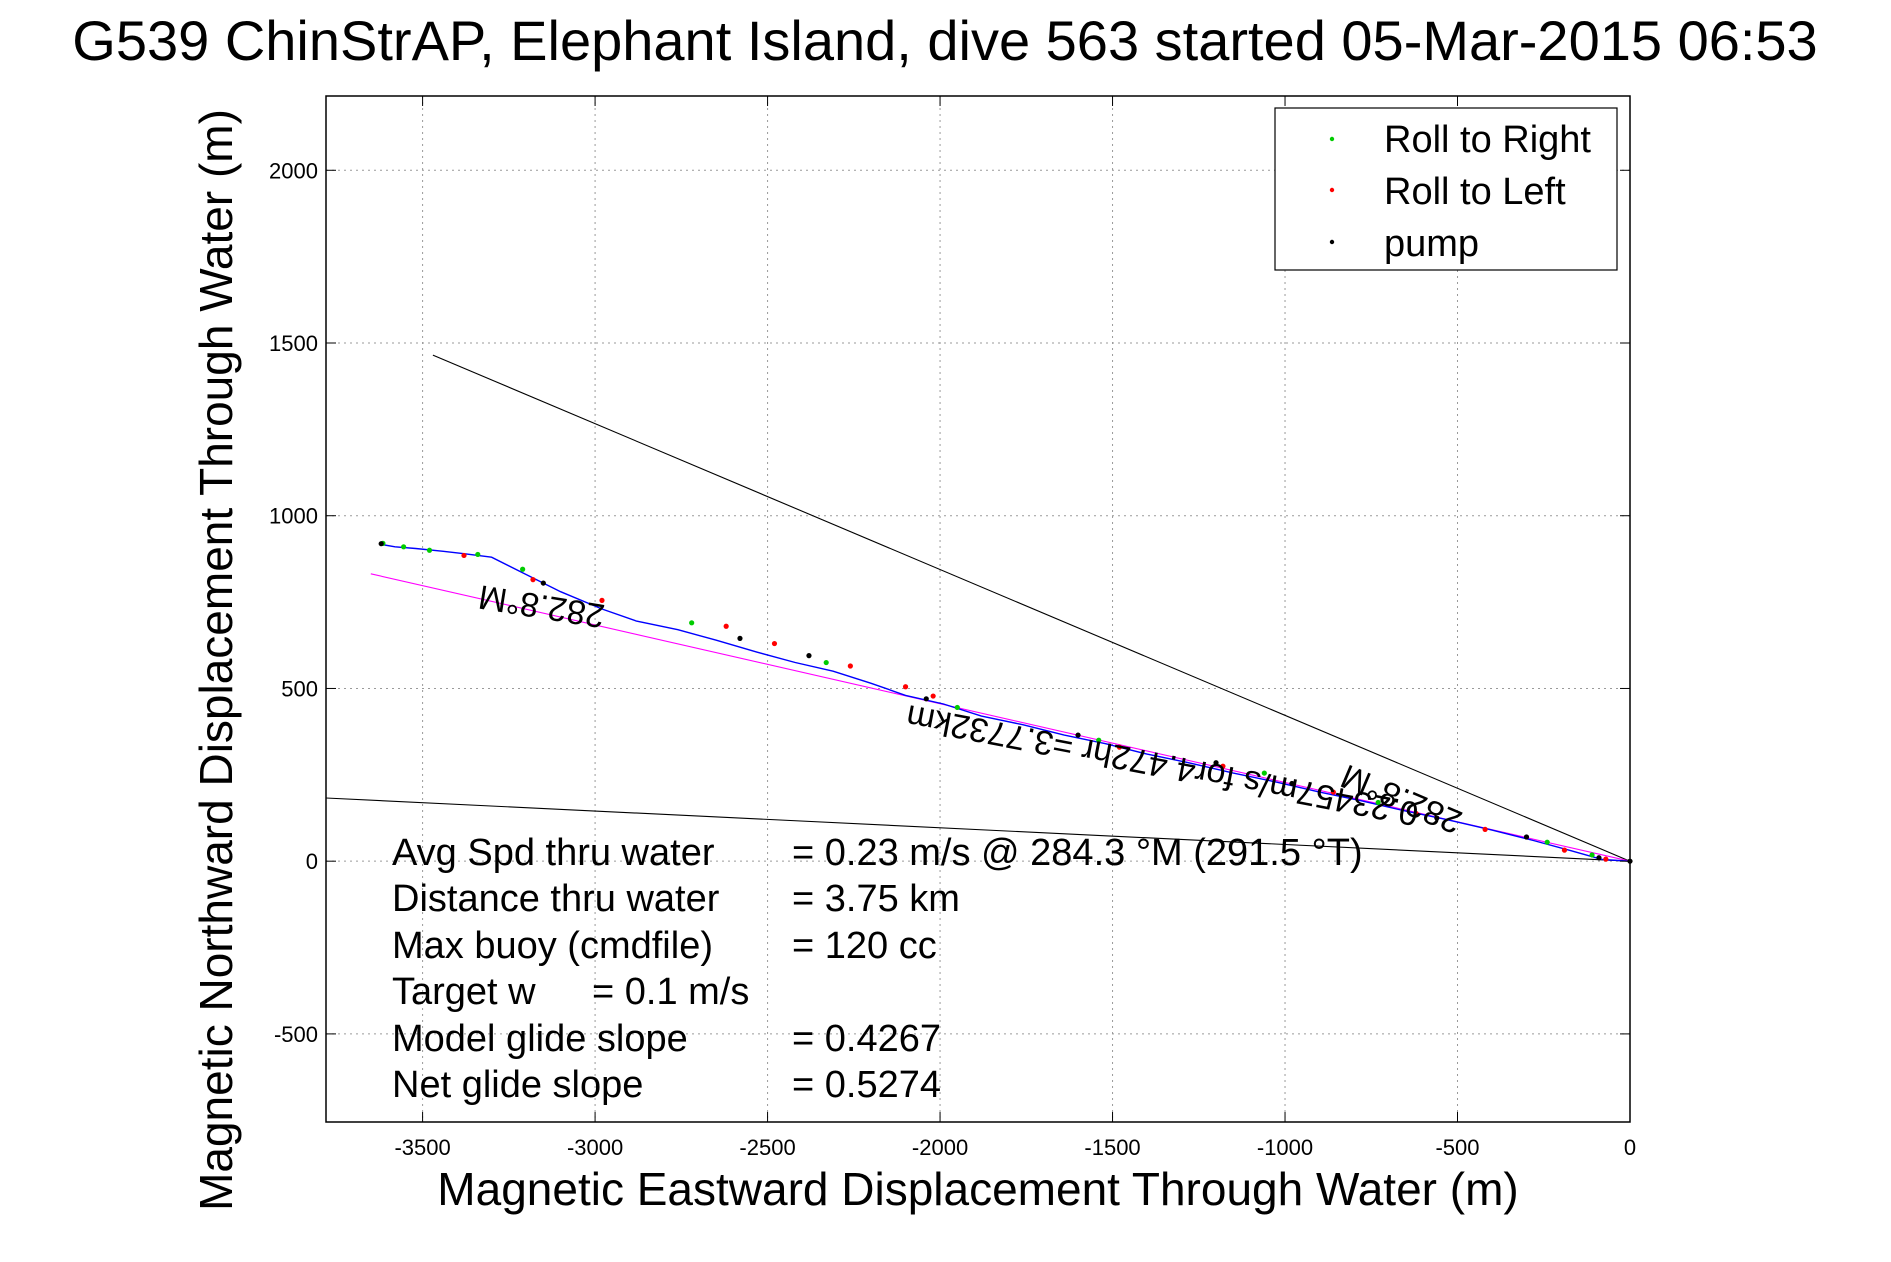 The height and width of the screenshot is (1262, 1891). Describe the element at coordinates (1457, 1147) in the screenshot. I see `x-tick-label: -500` at that location.